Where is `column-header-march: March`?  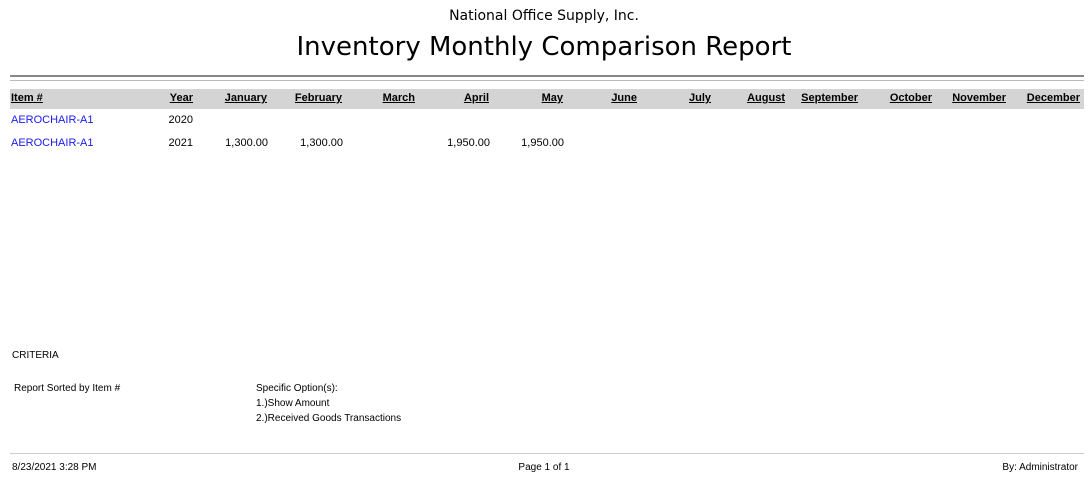
column-header-march: March is located at coordinates (398, 98).